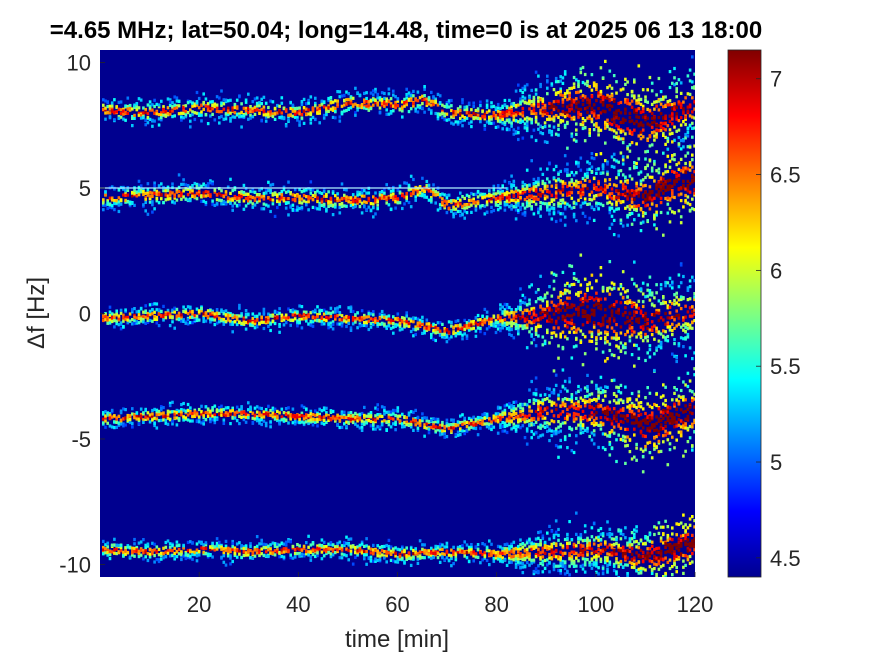 The width and height of the screenshot is (875, 661). I want to click on trace-3-cell, so click(114, 422).